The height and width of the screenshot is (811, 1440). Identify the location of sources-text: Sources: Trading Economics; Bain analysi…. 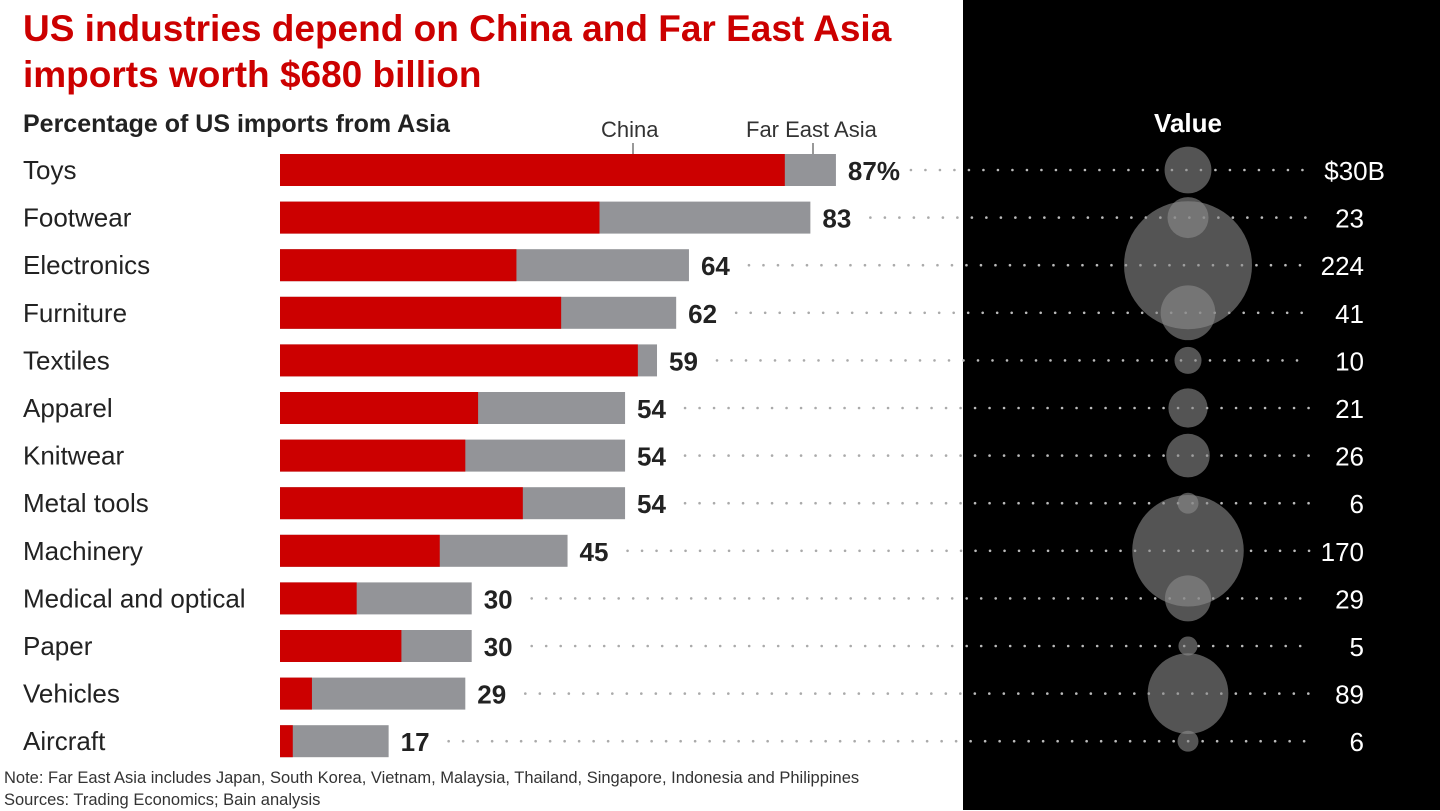
(162, 800).